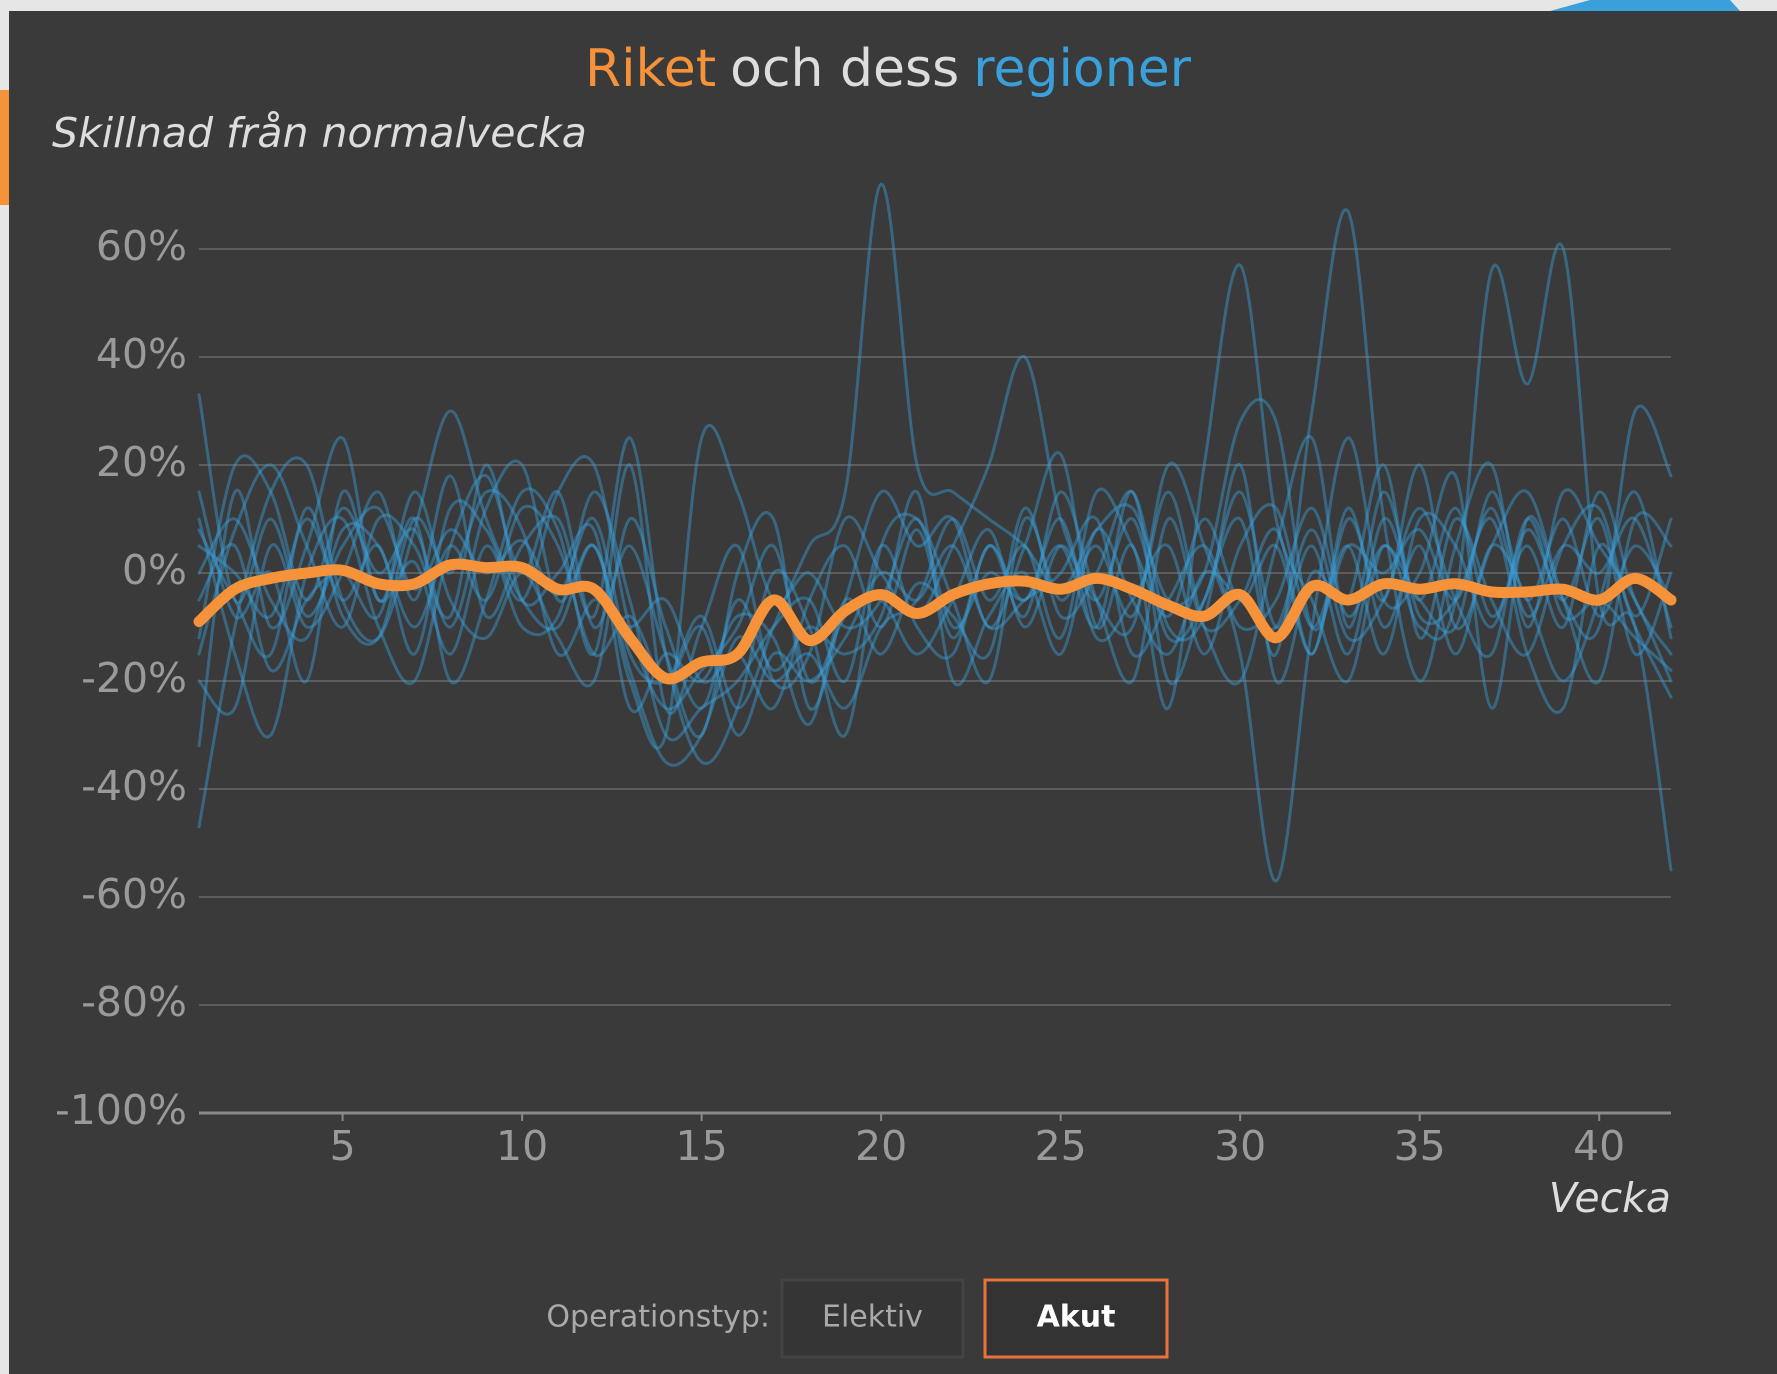 The image size is (1777, 1374). I want to click on x-tick-label: 5, so click(343, 1146).